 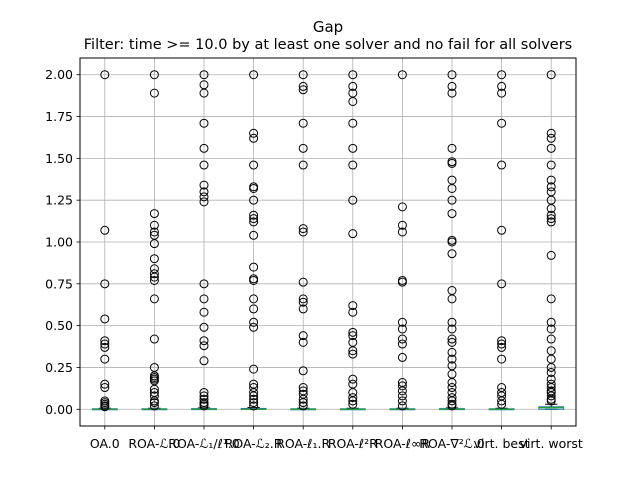 What do you see at coordinates (353, 443) in the screenshot?
I see `x-tick-label: ROA-ℓ²R` at bounding box center [353, 443].